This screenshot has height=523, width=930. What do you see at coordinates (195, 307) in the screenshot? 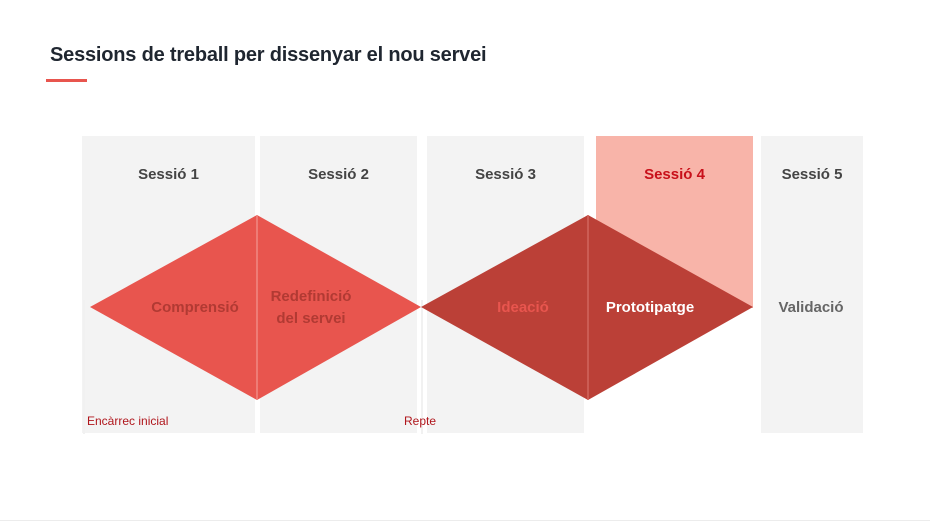
I see `stage-label-comprensio: Comprensió` at bounding box center [195, 307].